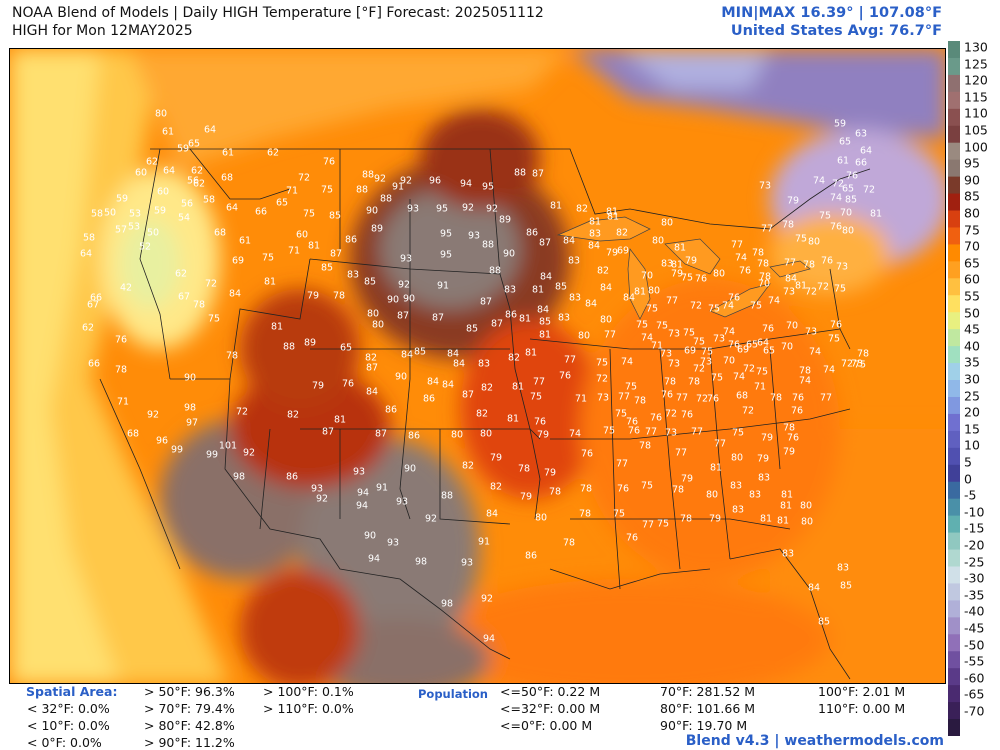 The height and width of the screenshot is (750, 1000). What do you see at coordinates (446, 234) in the screenshot?
I see `temp-label: 95` at bounding box center [446, 234].